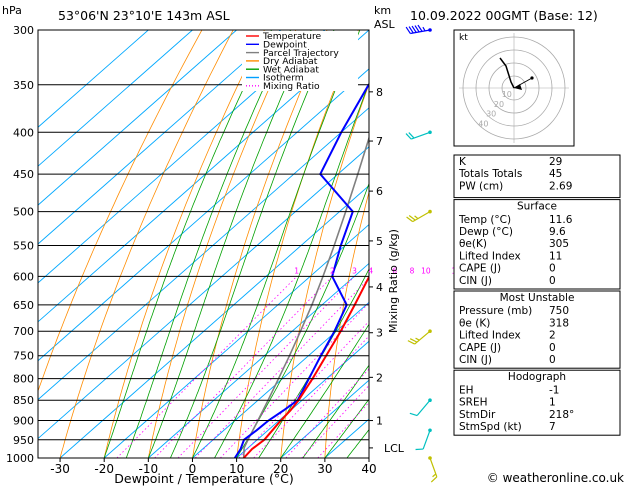  What do you see at coordinates (552, 427) in the screenshot?
I see `indices-value: 7` at bounding box center [552, 427].